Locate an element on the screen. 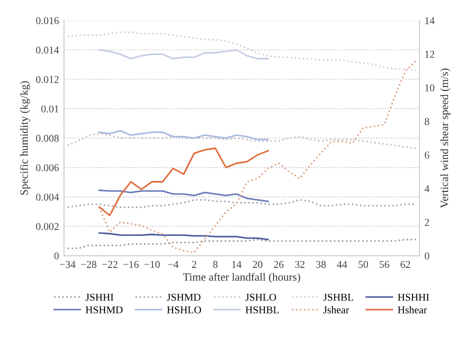  x-tick-label: −34 is located at coordinates (68, 264).